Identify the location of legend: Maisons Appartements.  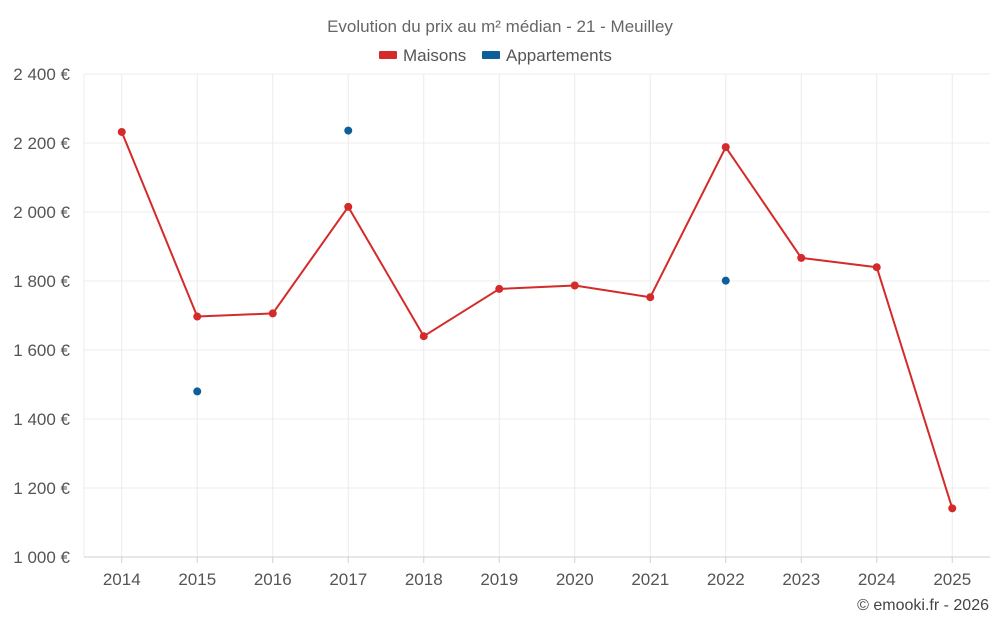
(495, 55).